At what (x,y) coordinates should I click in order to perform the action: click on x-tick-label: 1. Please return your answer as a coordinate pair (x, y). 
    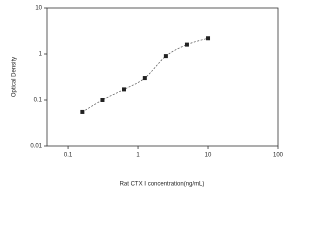
    Looking at the image, I should click on (138, 156).